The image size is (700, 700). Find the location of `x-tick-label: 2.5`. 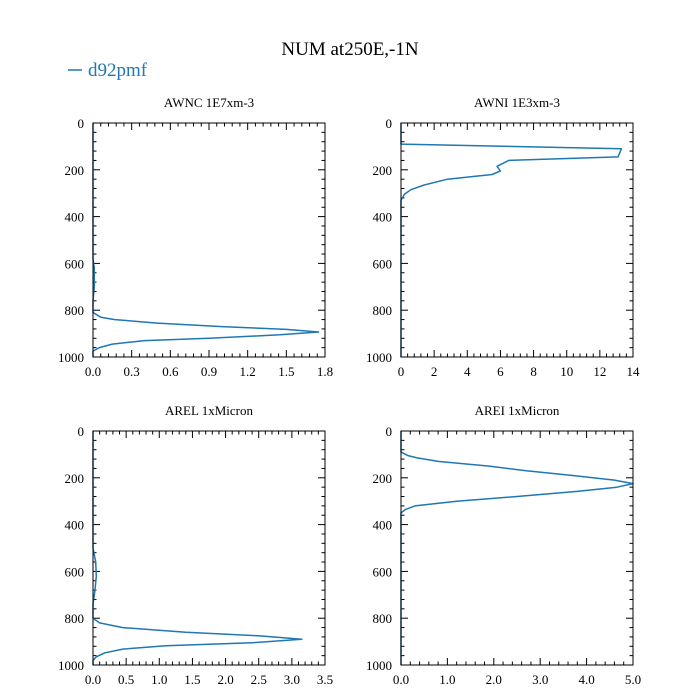

x-tick-label: 2.5 is located at coordinates (259, 679).